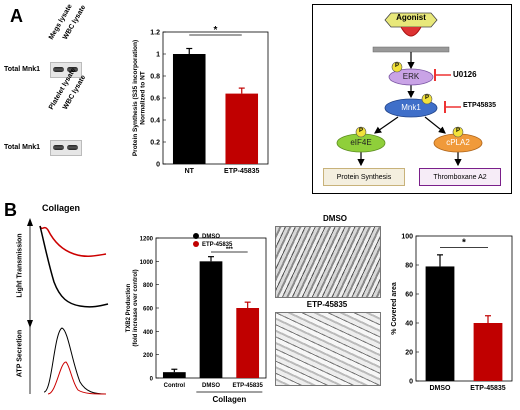  What do you see at coordinates (66, 70) in the screenshot?
I see `blot1-membrane` at bounding box center [66, 70].